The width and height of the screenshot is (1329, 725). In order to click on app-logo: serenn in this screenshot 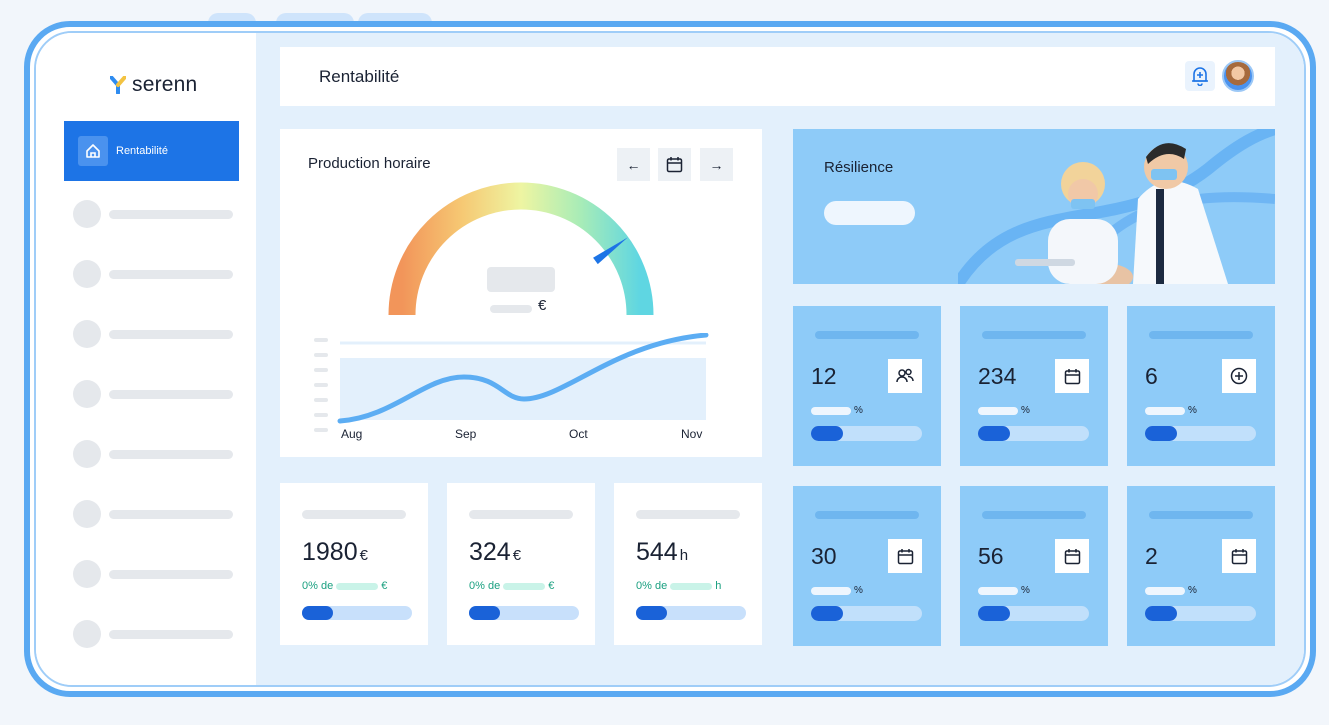, I will do `click(153, 85)`.